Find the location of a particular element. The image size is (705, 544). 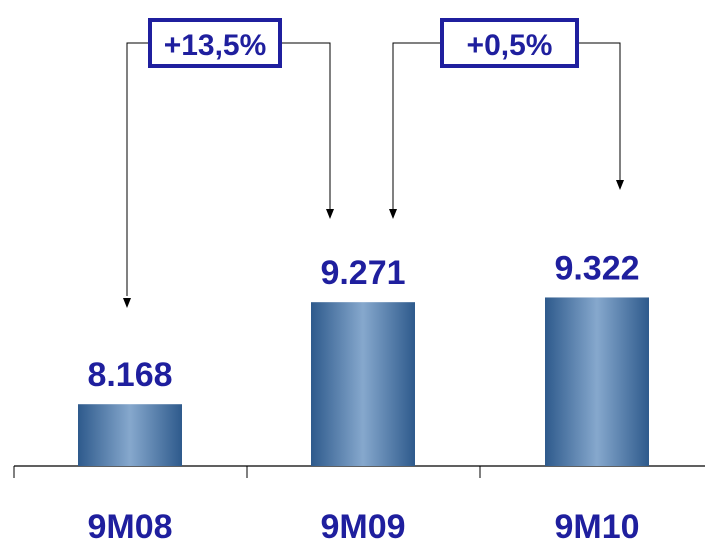

change-label-1: +13,5% is located at coordinates (215, 45).